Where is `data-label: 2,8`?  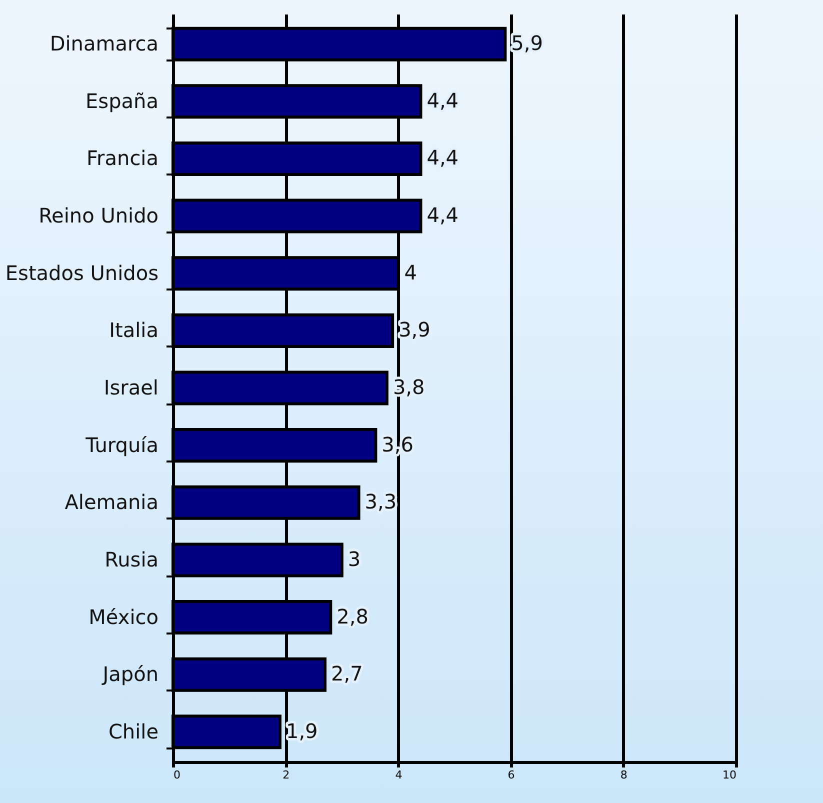 data-label: 2,8 is located at coordinates (352, 616).